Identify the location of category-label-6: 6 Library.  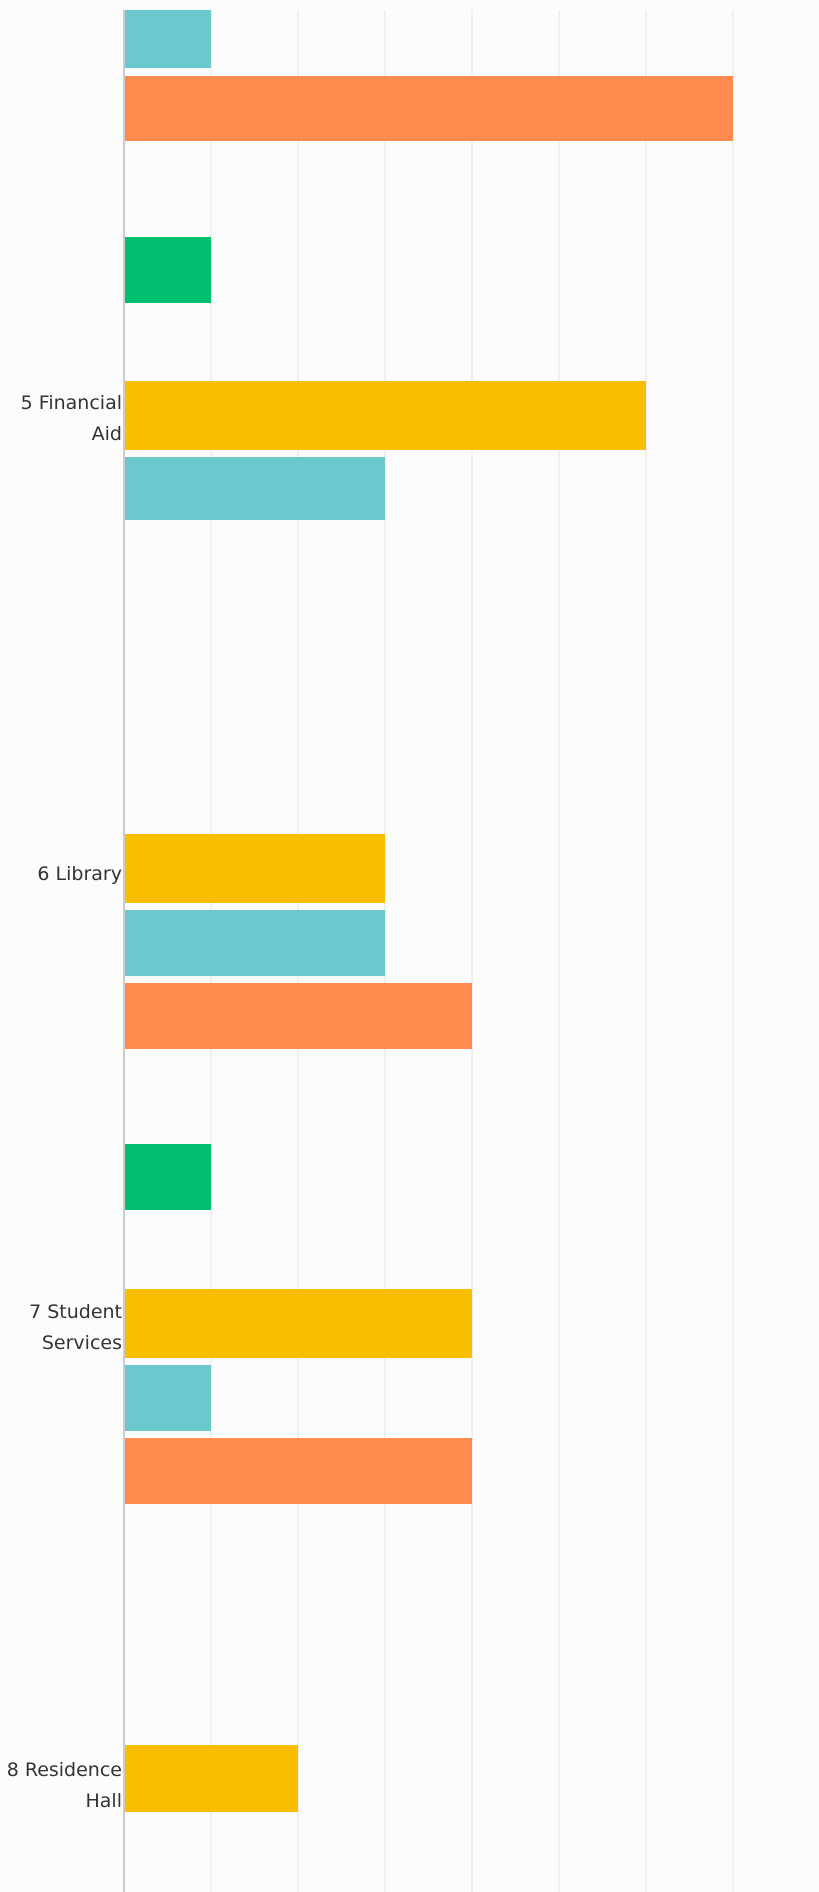
(79, 874).